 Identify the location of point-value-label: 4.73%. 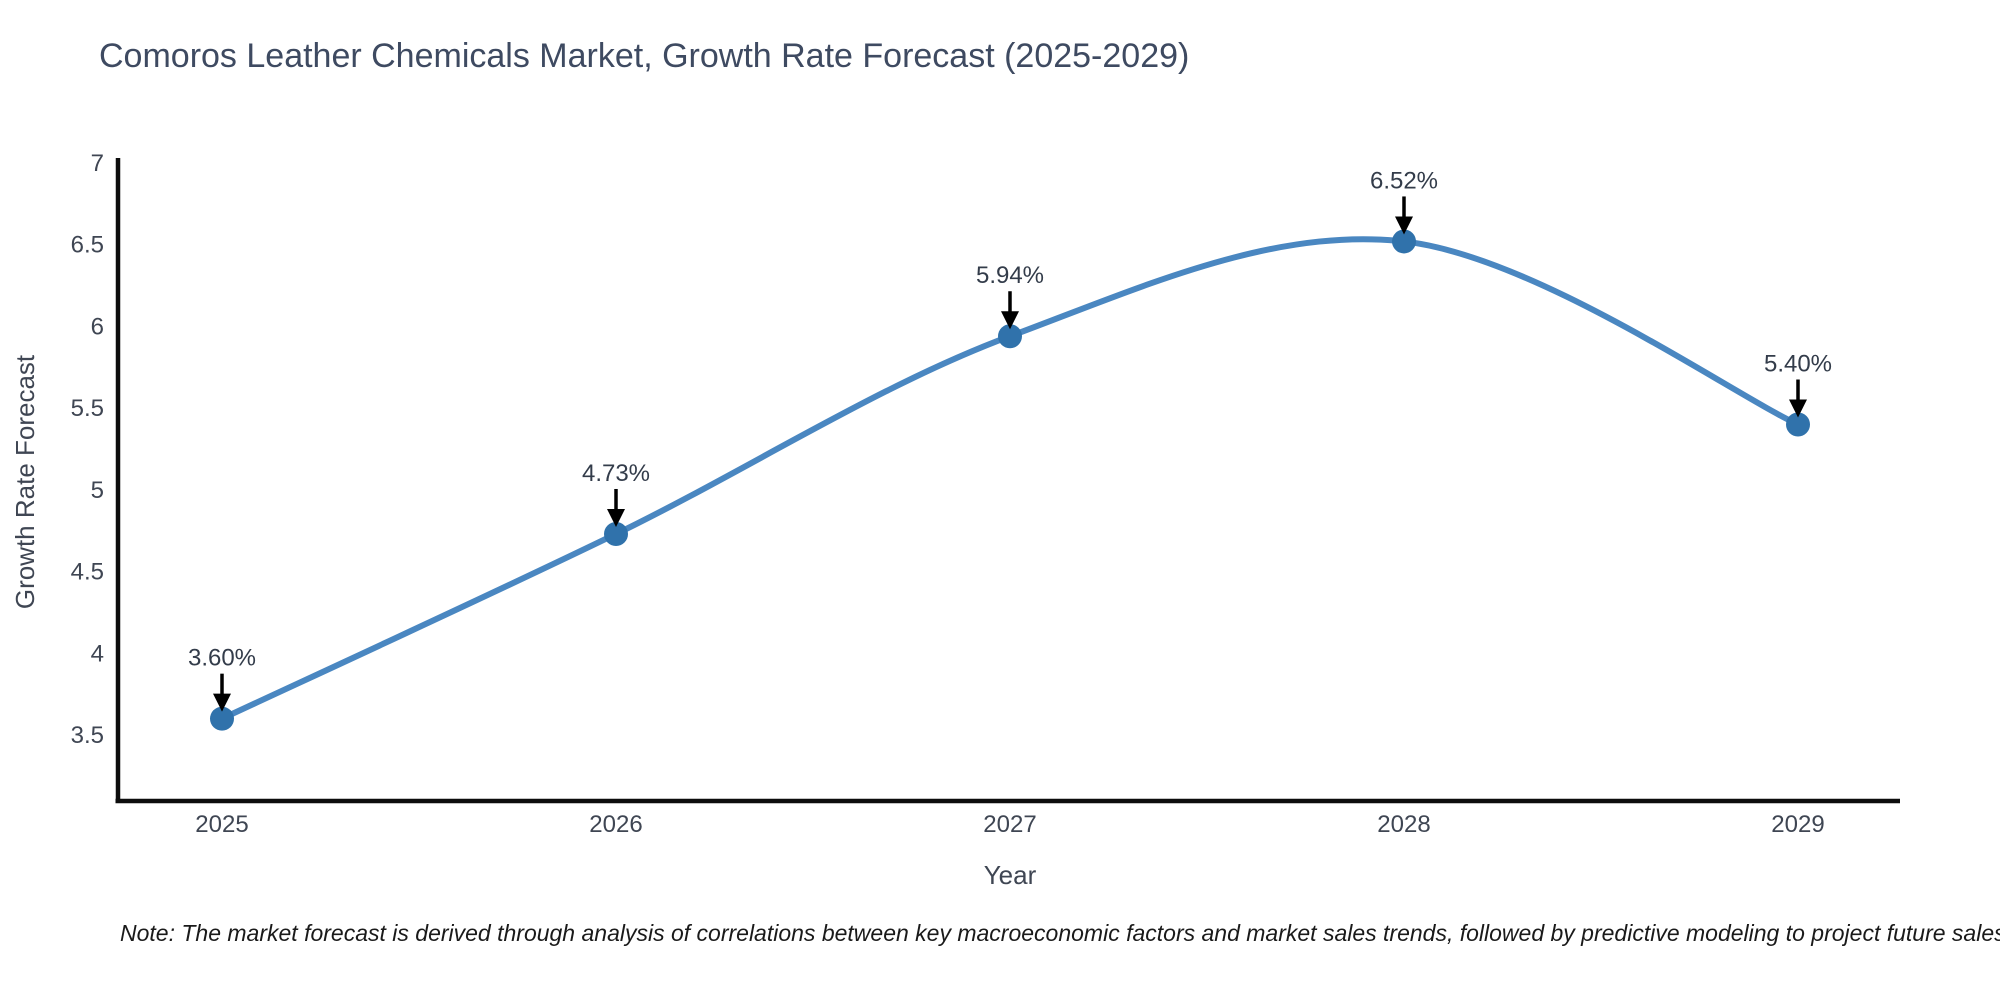
(616, 473).